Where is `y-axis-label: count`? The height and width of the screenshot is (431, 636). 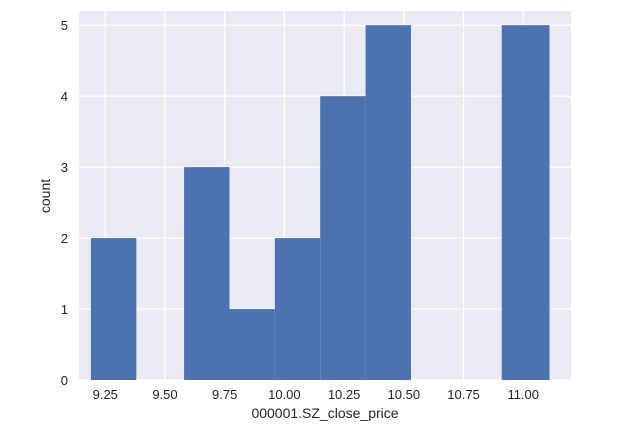 y-axis-label: count is located at coordinates (45, 196).